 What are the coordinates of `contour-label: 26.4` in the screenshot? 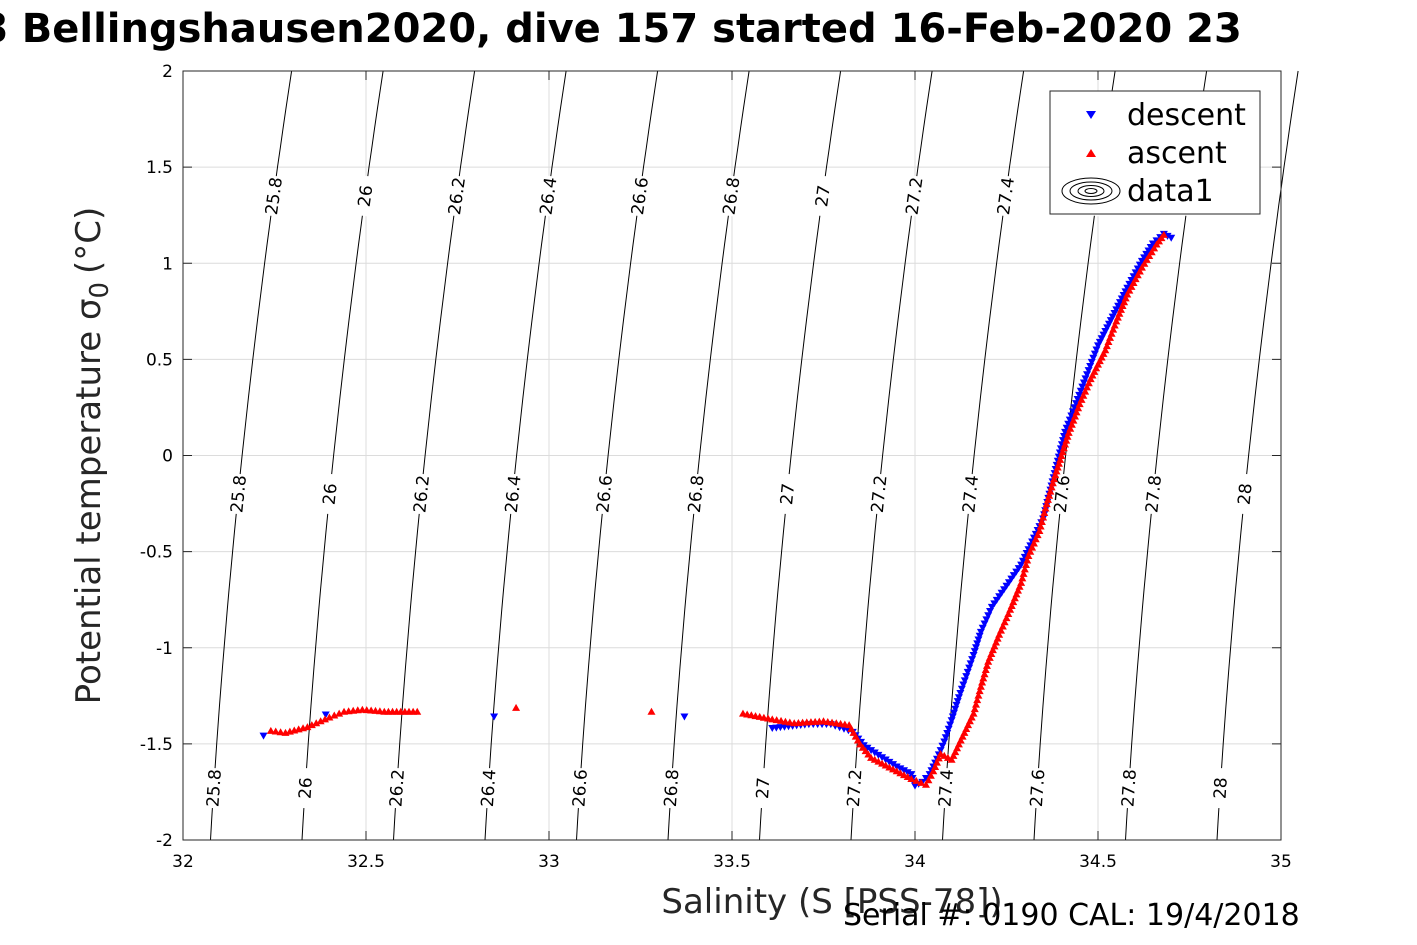 It's located at (489, 788).